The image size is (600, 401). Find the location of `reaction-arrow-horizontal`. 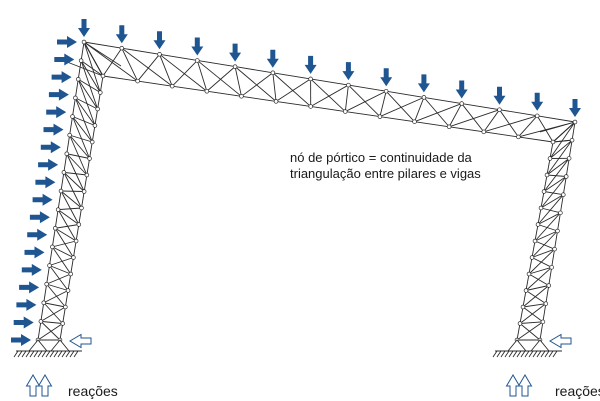

reaction-arrow-horizontal is located at coordinates (560, 341).